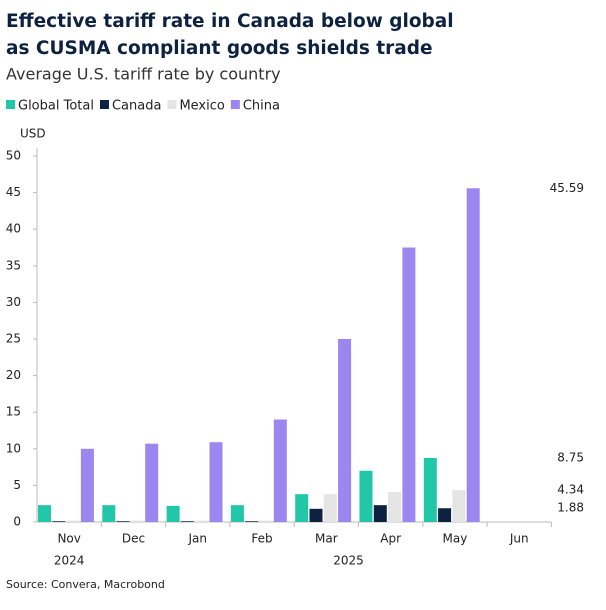 This screenshot has height=610, width=606. Describe the element at coordinates (261, 106) in the screenshot. I see `legend-label: China` at that location.